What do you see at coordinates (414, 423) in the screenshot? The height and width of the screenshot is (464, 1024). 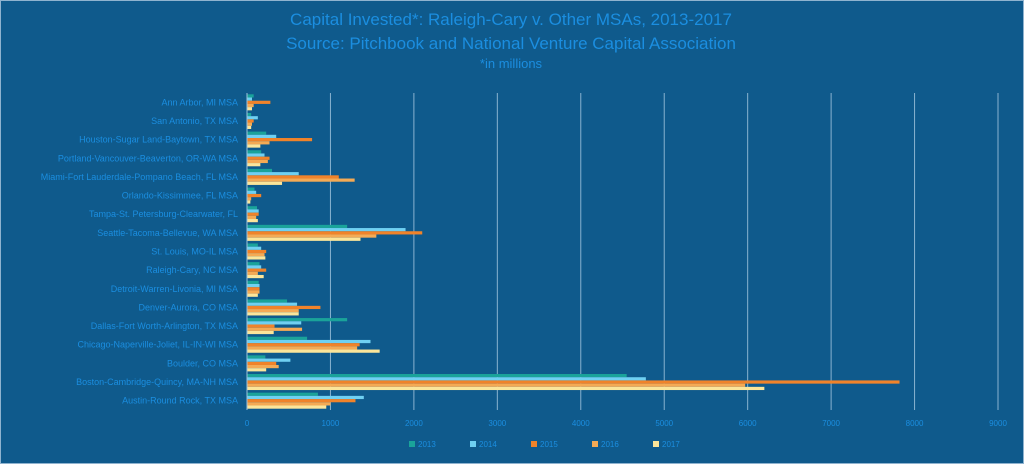 I see `x-tick-label: 2000` at bounding box center [414, 423].